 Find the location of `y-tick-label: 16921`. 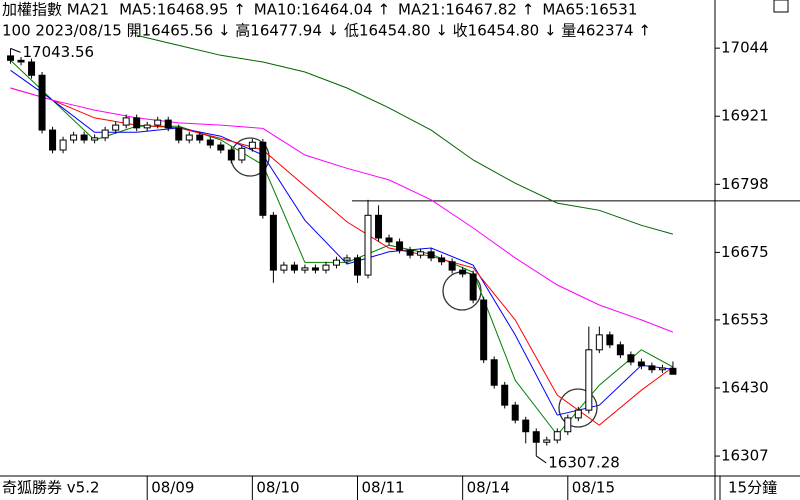

y-tick-label: 16921 is located at coordinates (745, 116).